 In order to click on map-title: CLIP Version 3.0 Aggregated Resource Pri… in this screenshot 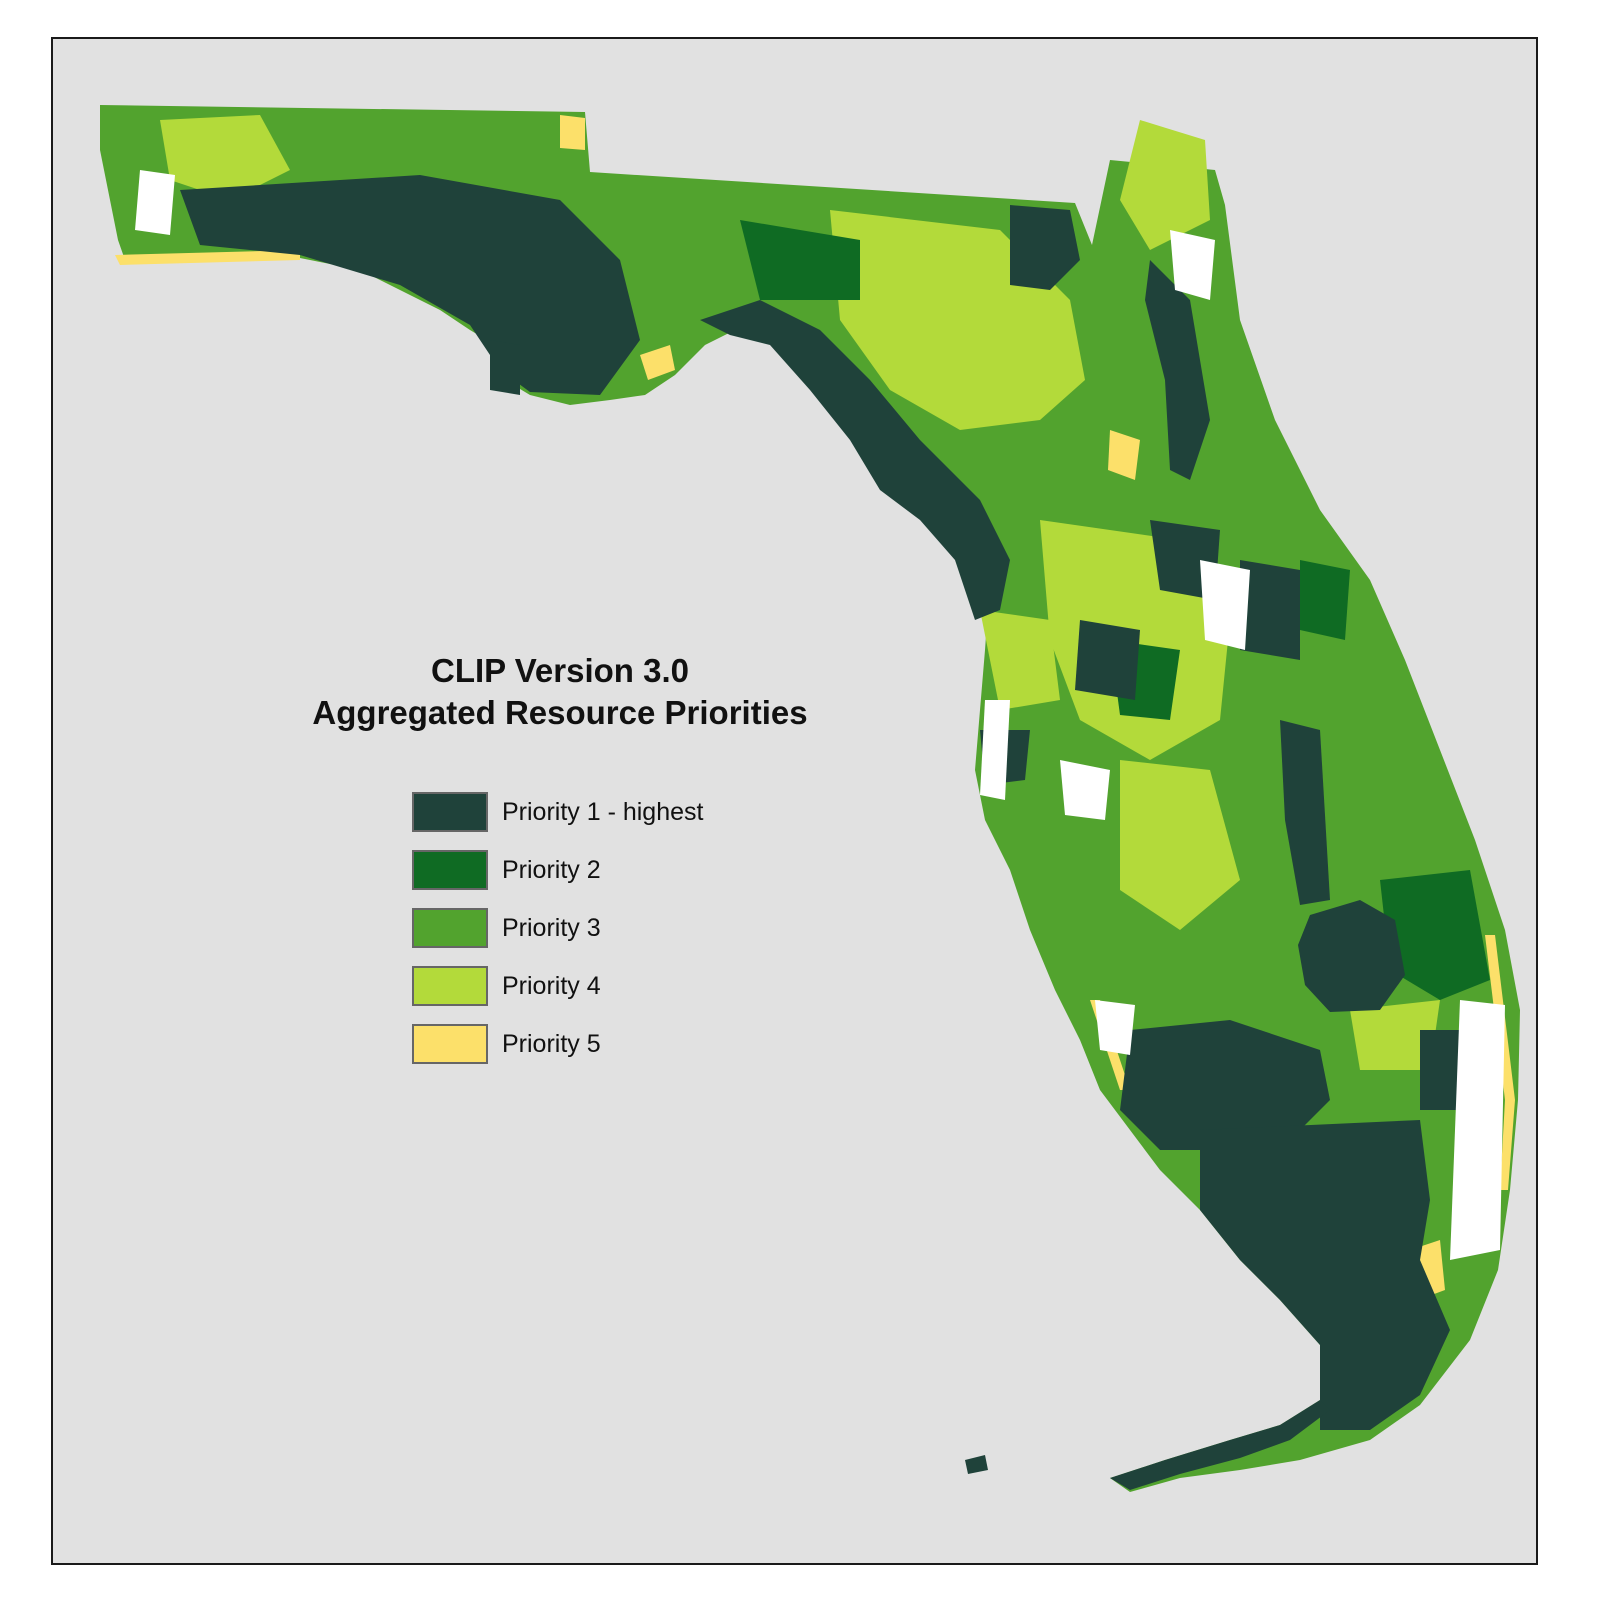, I will do `click(560, 692)`.